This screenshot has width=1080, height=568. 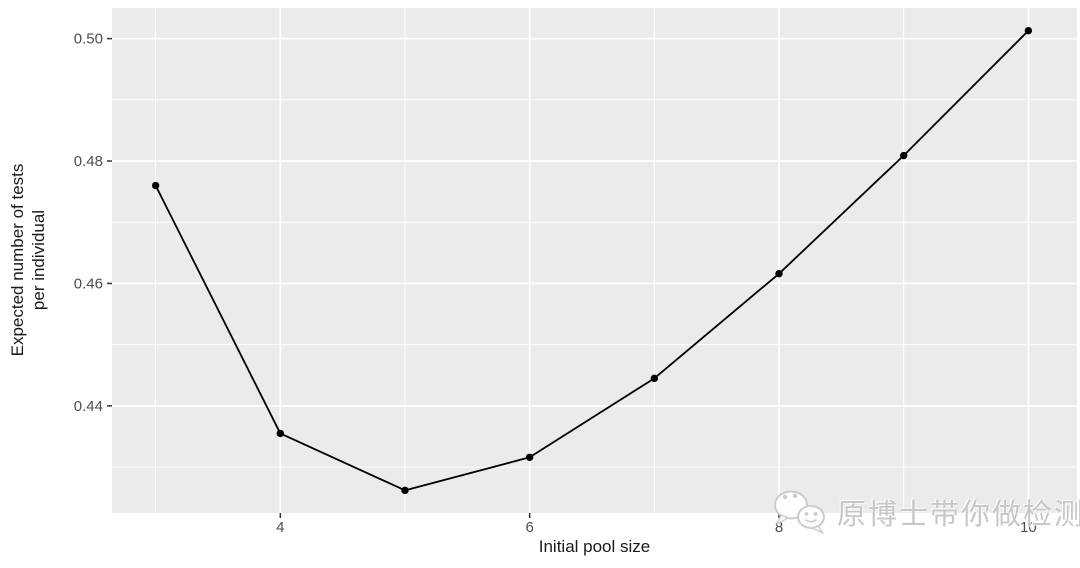 I want to click on y-axis-title-line2: per individual, so click(x=38, y=260).